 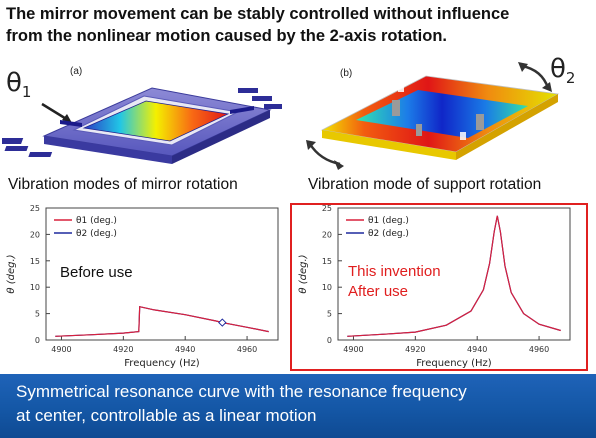 What do you see at coordinates (378, 291) in the screenshot?
I see `invention-note-line-2: After use` at bounding box center [378, 291].